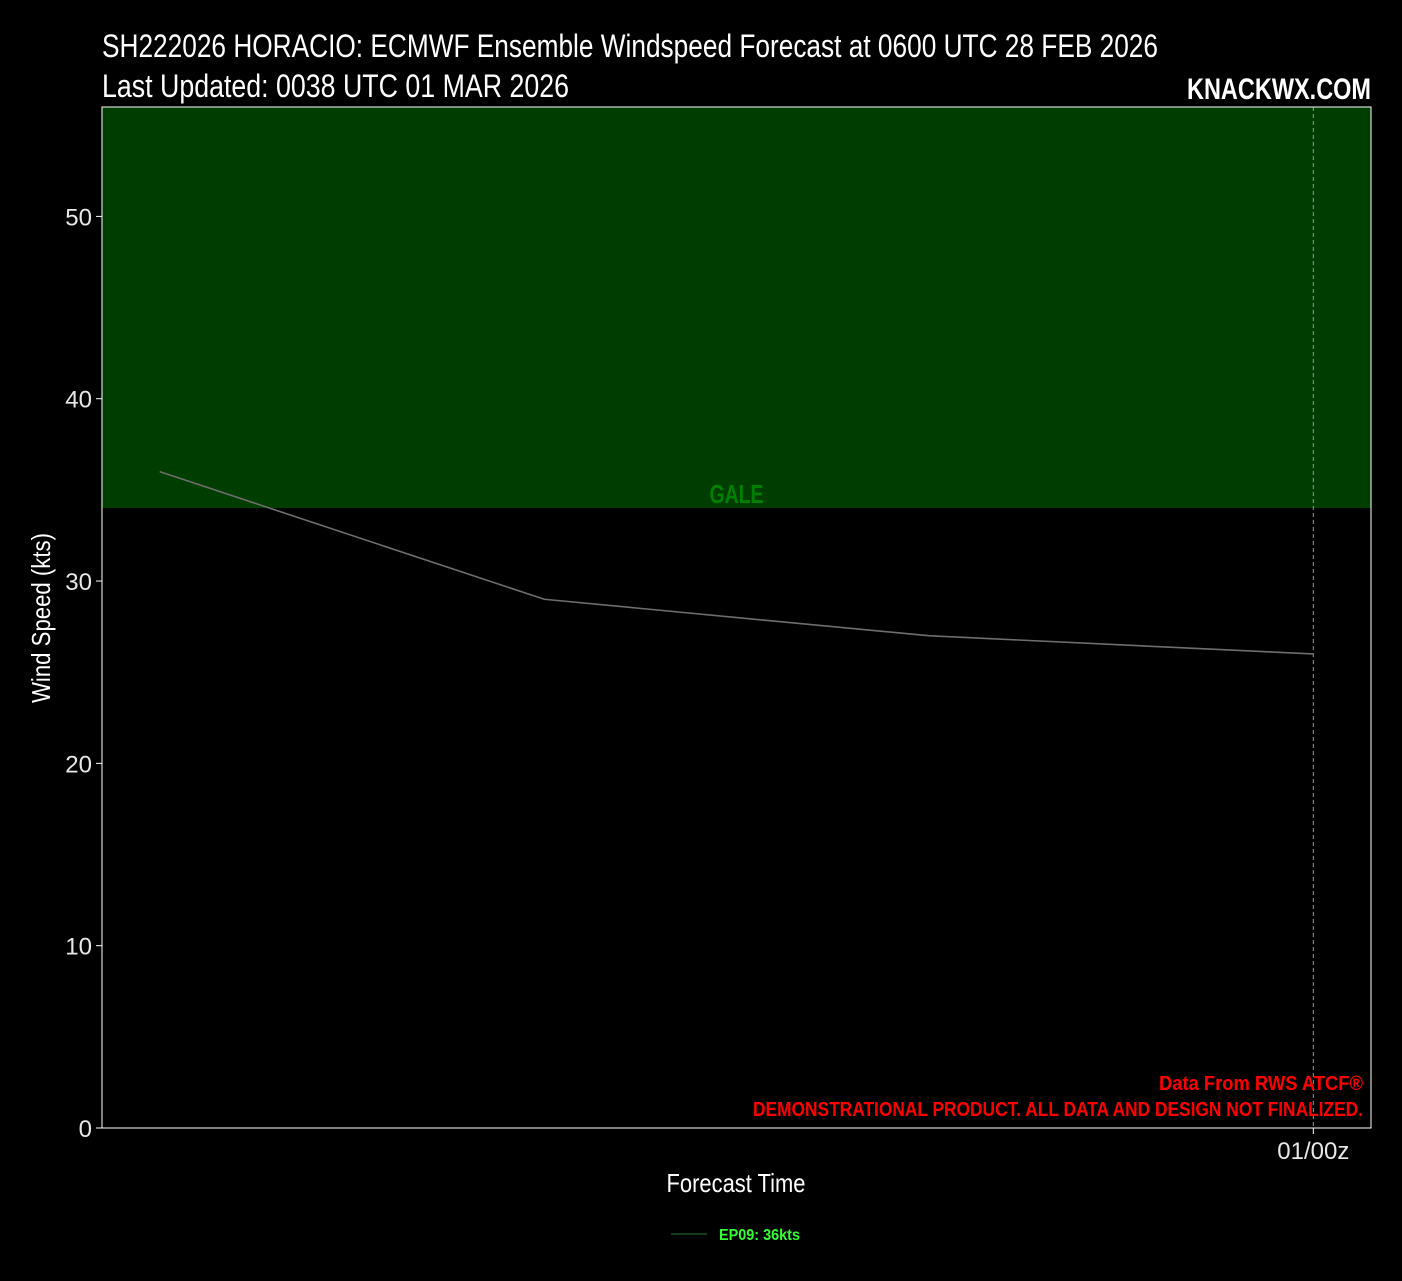 The height and width of the screenshot is (1281, 1402). What do you see at coordinates (78, 217) in the screenshot?
I see `y-tick-label: 50` at bounding box center [78, 217].